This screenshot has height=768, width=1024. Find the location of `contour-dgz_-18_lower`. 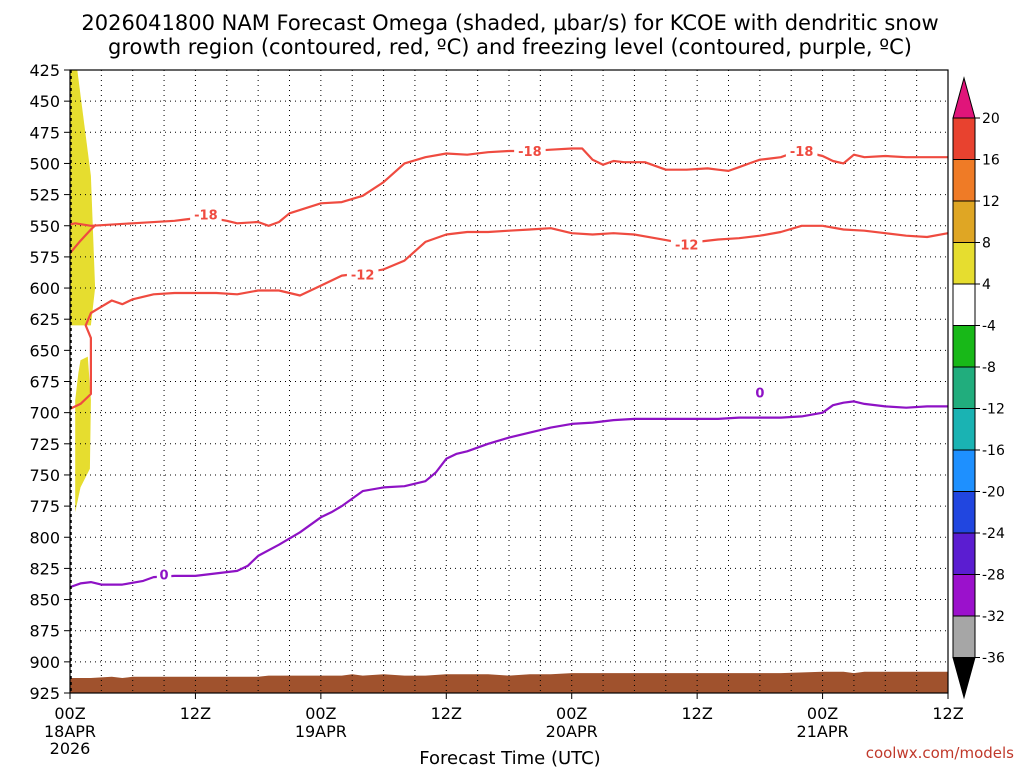

contour-dgz_-18_lower is located at coordinates (83, 238).